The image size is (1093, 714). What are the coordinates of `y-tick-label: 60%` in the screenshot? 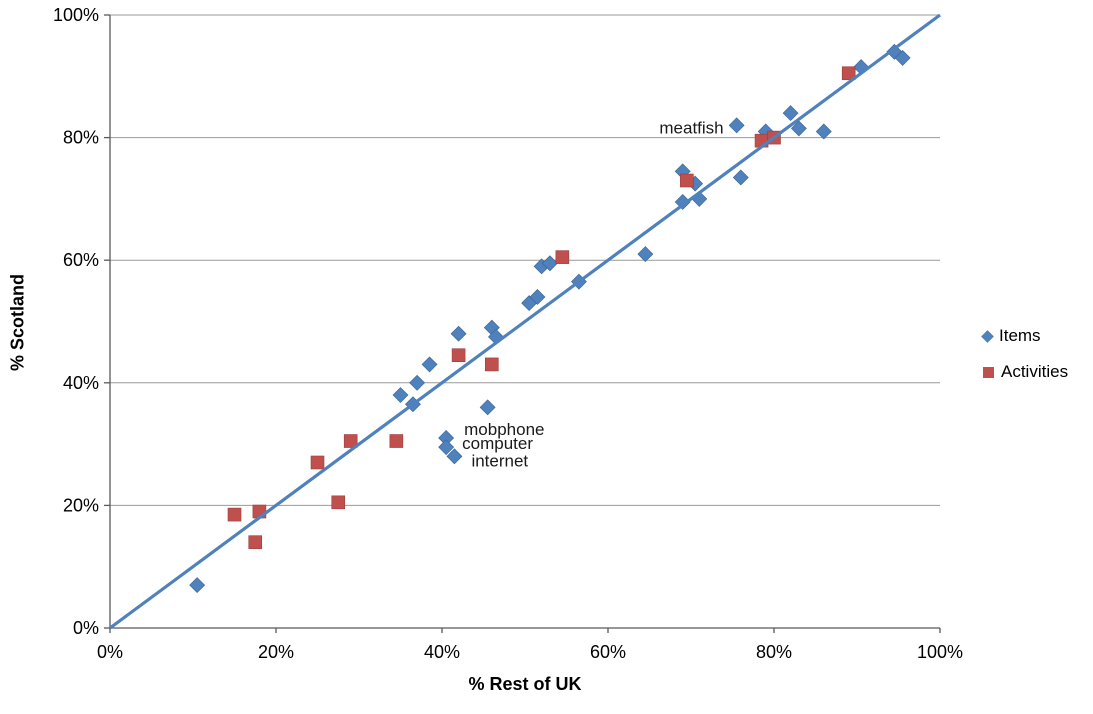 It's located at (81, 260).